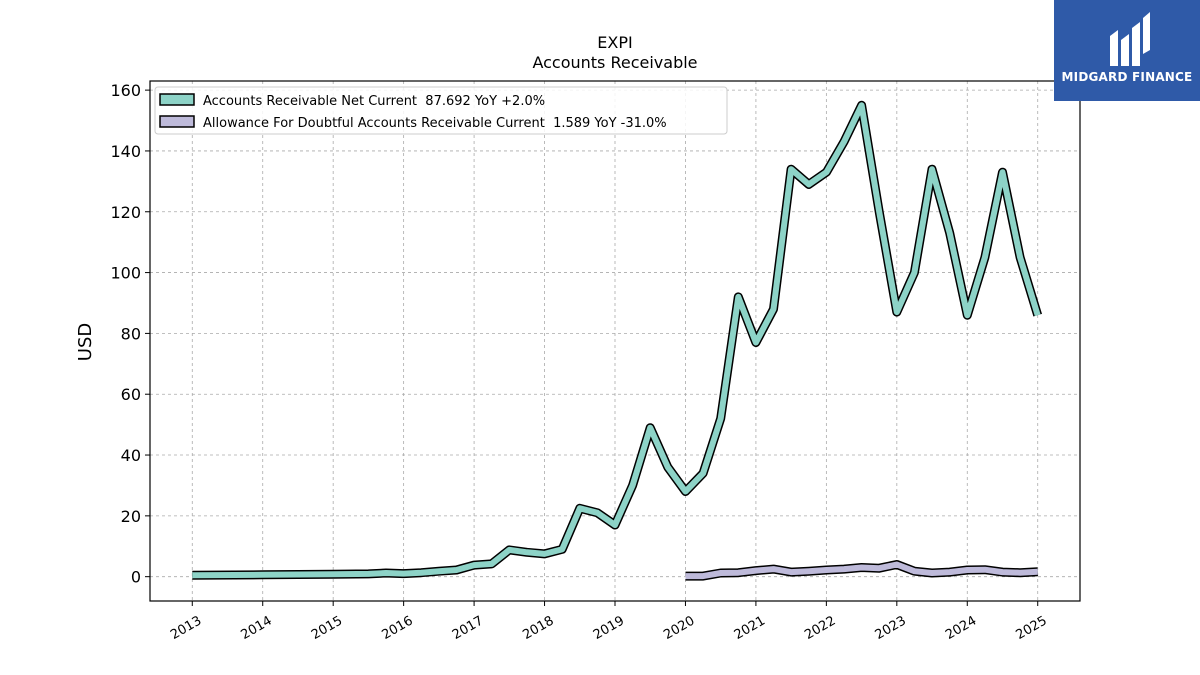  Describe the element at coordinates (609, 628) in the screenshot. I see `x-tick-label: 2019` at that location.